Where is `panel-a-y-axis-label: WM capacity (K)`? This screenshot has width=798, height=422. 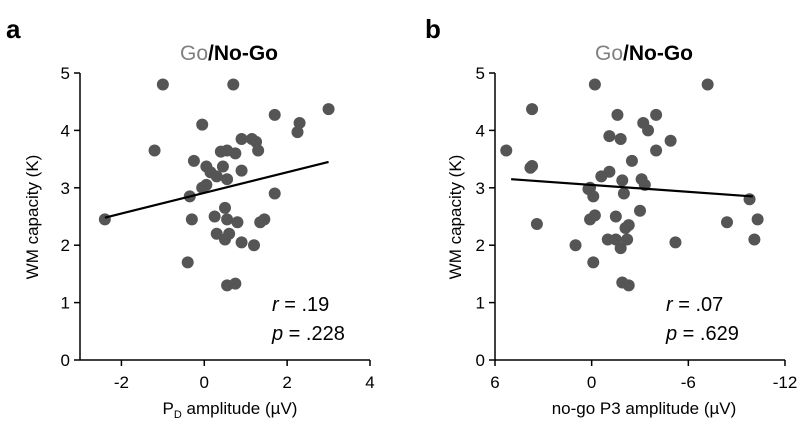
panel-a-y-axis-label: WM capacity (K) is located at coordinates (32, 217).